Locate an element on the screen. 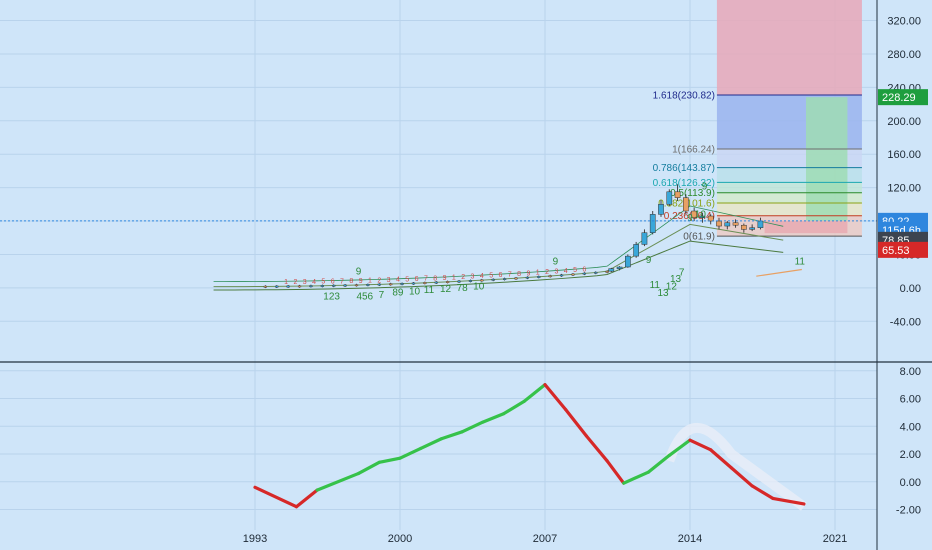 The image size is (932, 550). price-tick-label: 160.00 is located at coordinates (904, 155).